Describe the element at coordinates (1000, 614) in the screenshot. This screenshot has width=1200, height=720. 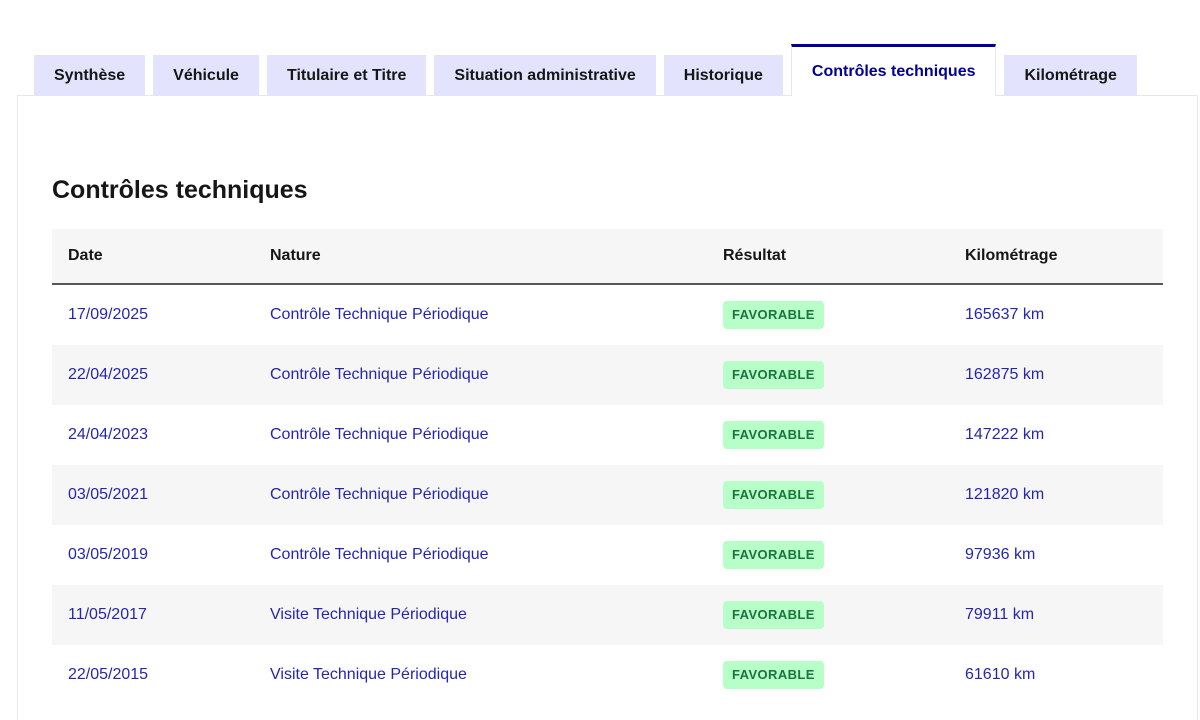
I see `cell-kilometrage: 79911 km` at that location.